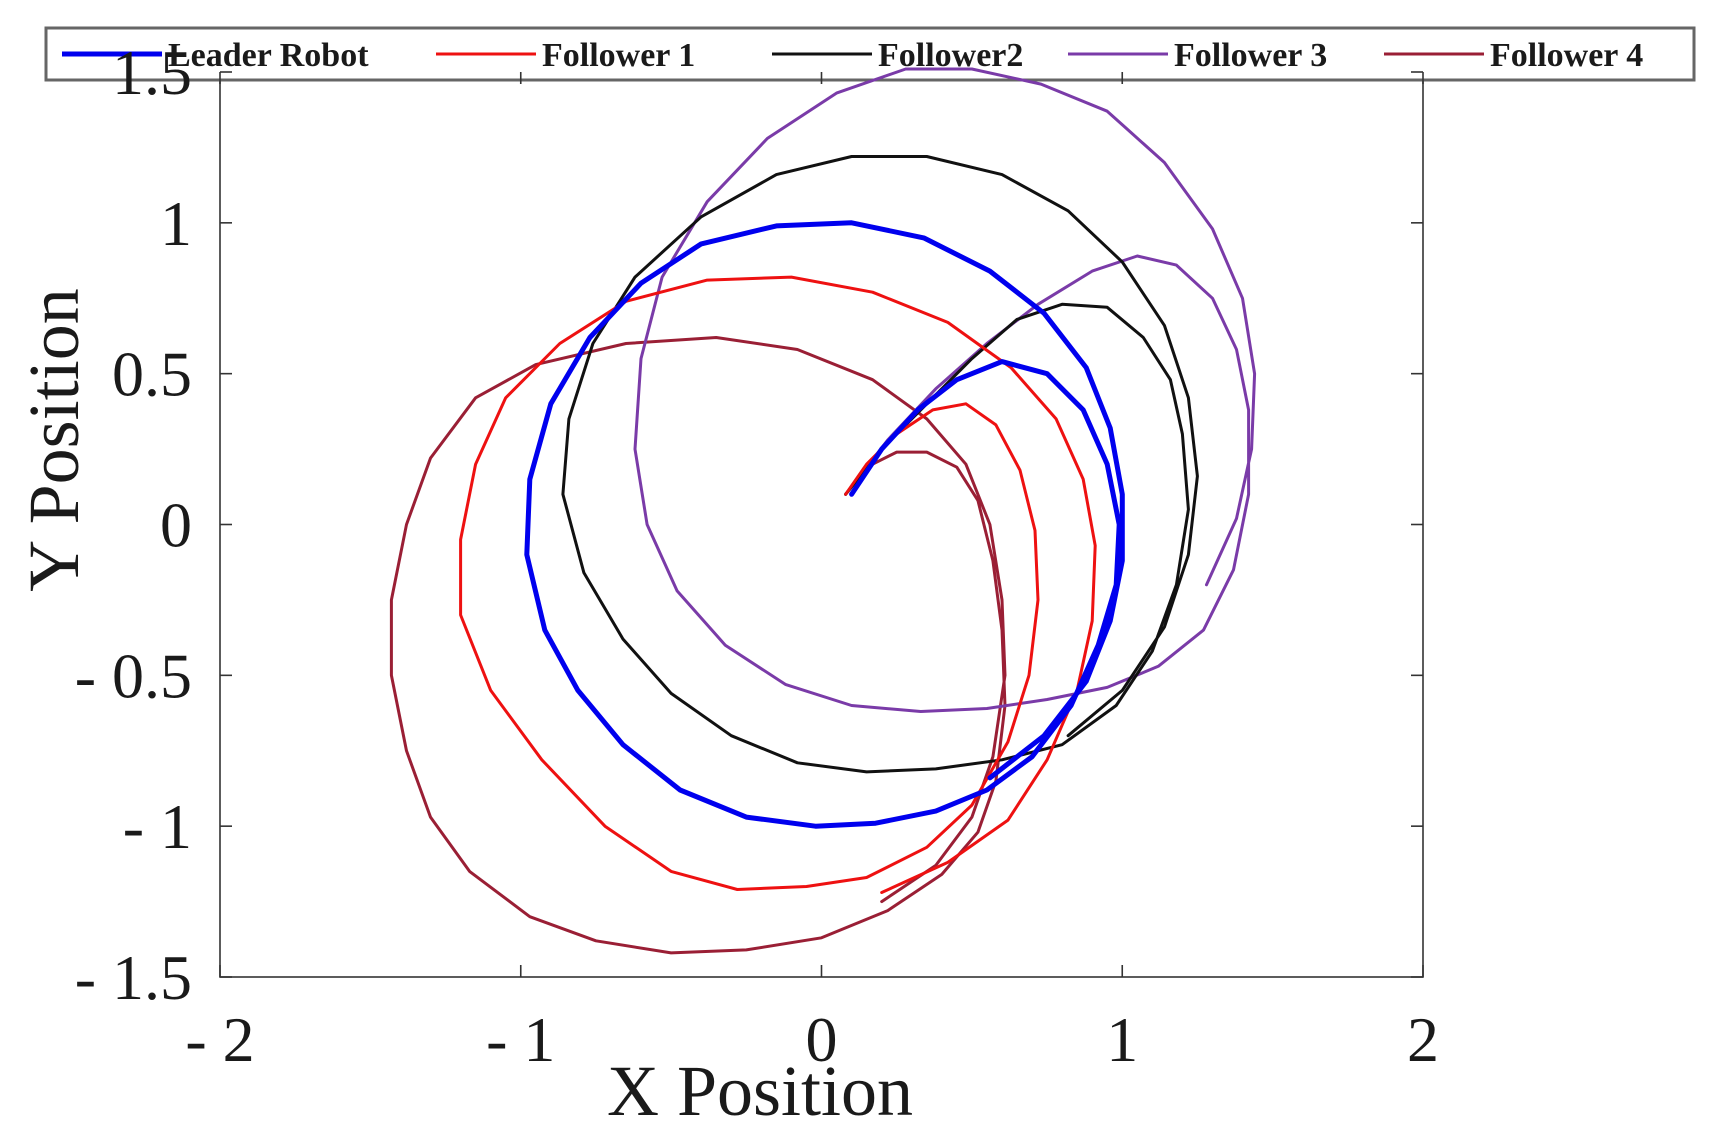 This screenshot has height=1140, width=1711. What do you see at coordinates (176, 525) in the screenshot?
I see `y-tick-label: 0` at bounding box center [176, 525].